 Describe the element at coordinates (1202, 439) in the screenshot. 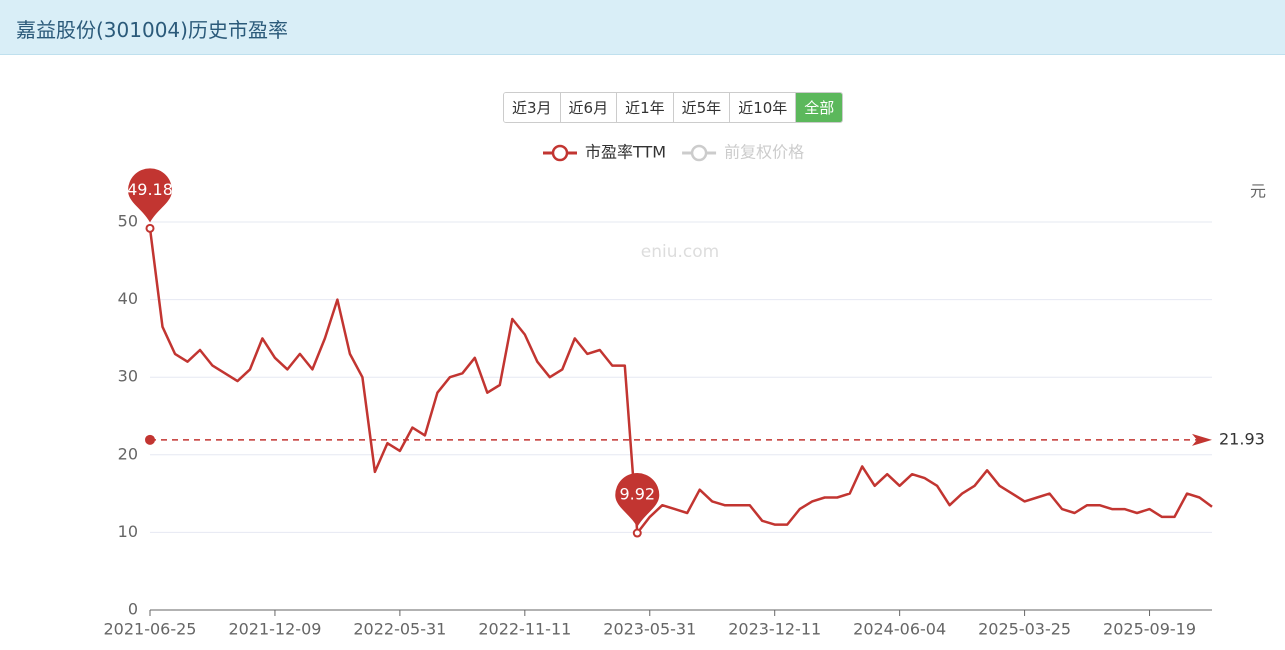

I see `average-arrow` at that location.